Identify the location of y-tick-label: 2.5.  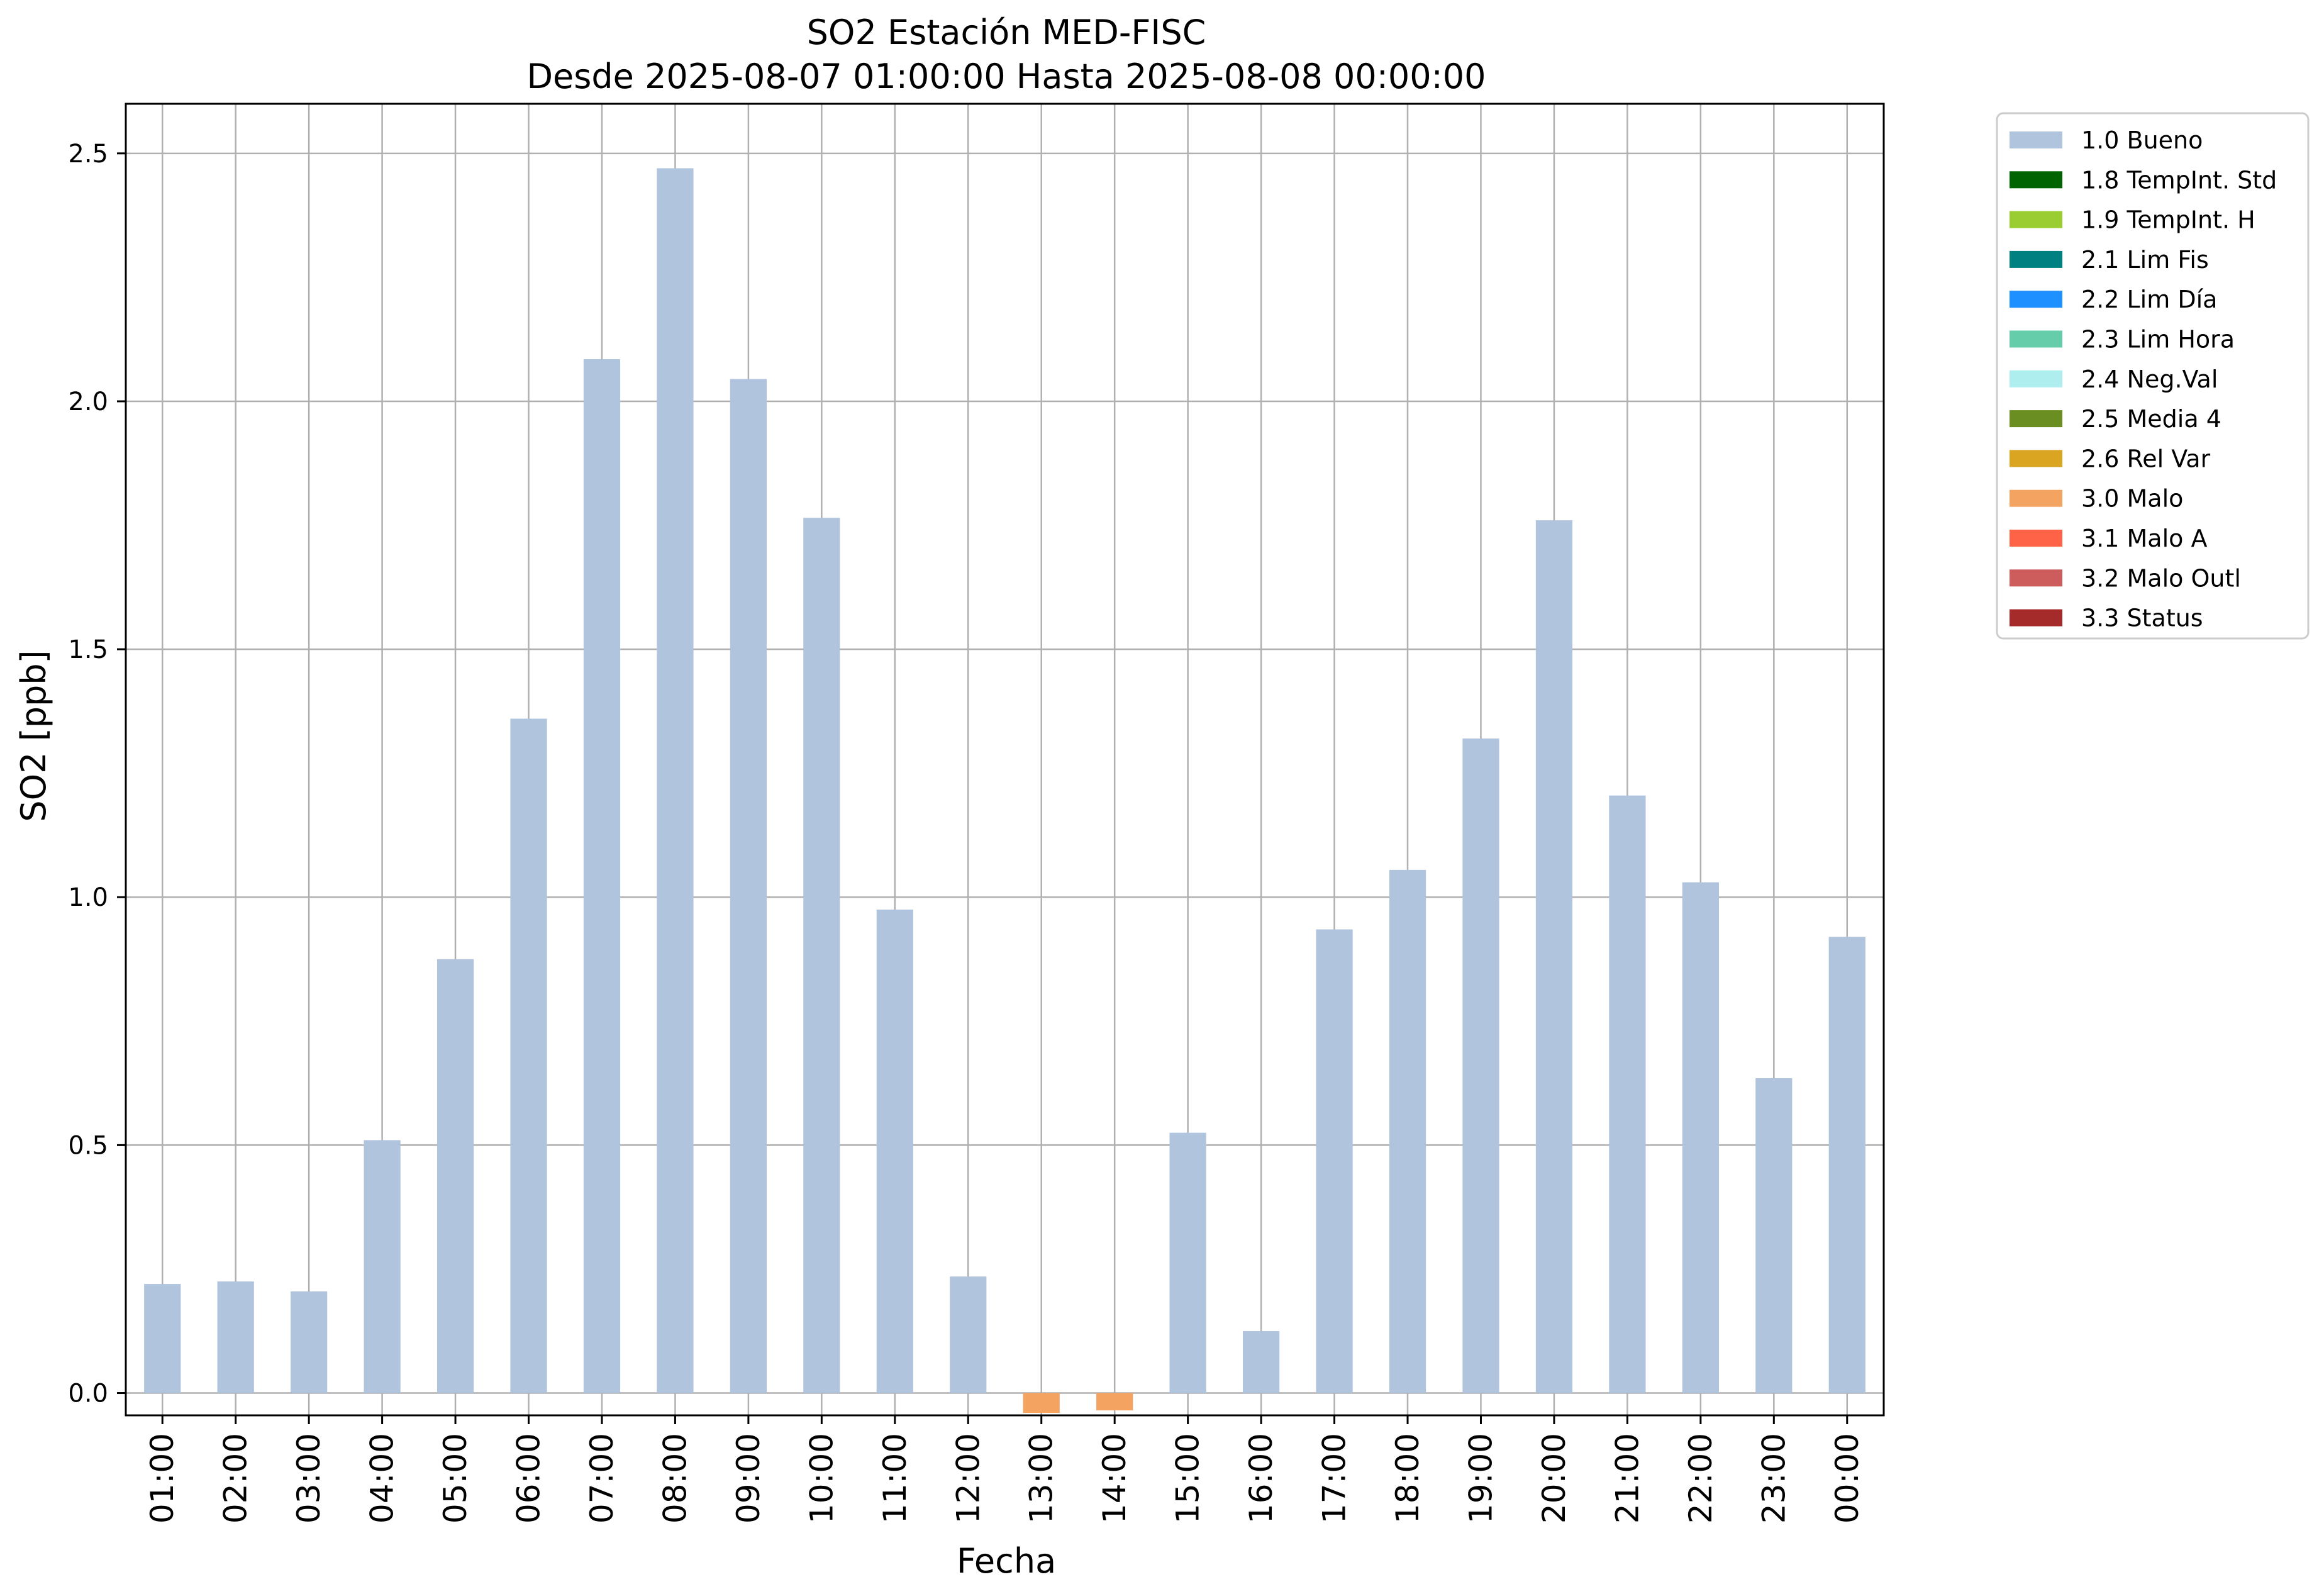
(88, 154).